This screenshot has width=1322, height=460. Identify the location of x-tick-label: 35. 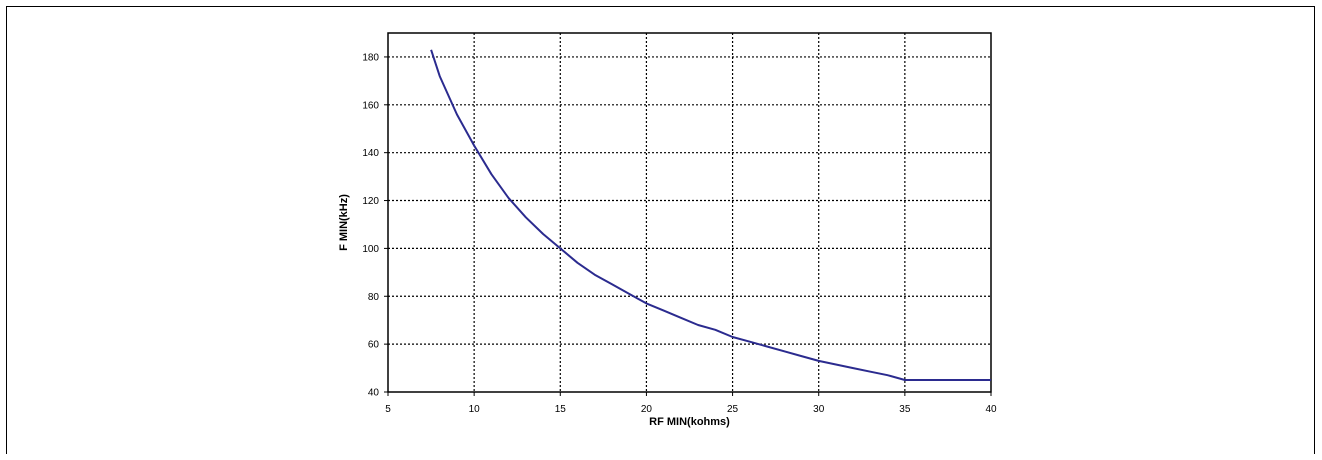
(905, 409).